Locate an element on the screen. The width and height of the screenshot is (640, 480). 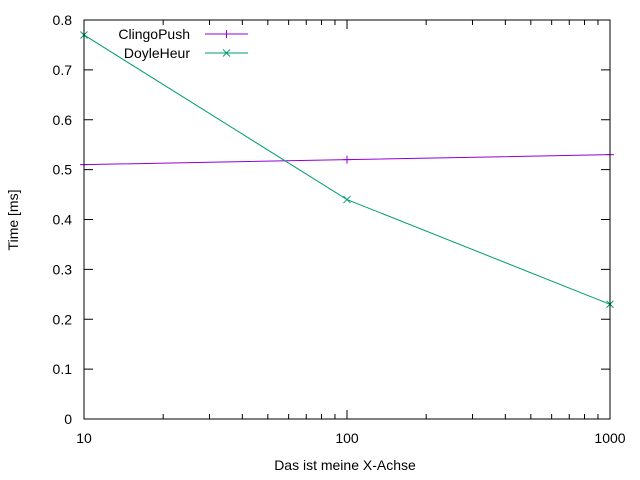
x-tick-label: 100 is located at coordinates (347, 438).